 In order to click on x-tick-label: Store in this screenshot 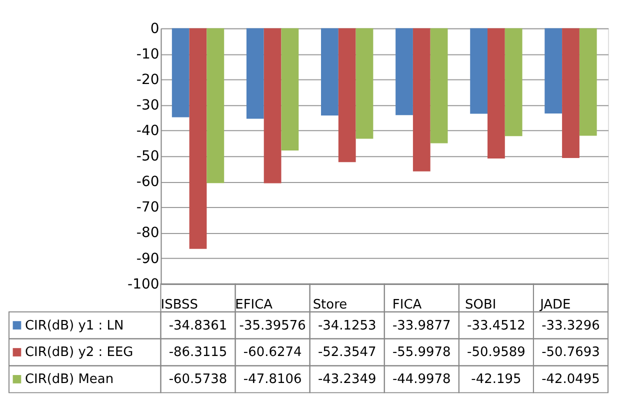, I will do `click(330, 304)`.